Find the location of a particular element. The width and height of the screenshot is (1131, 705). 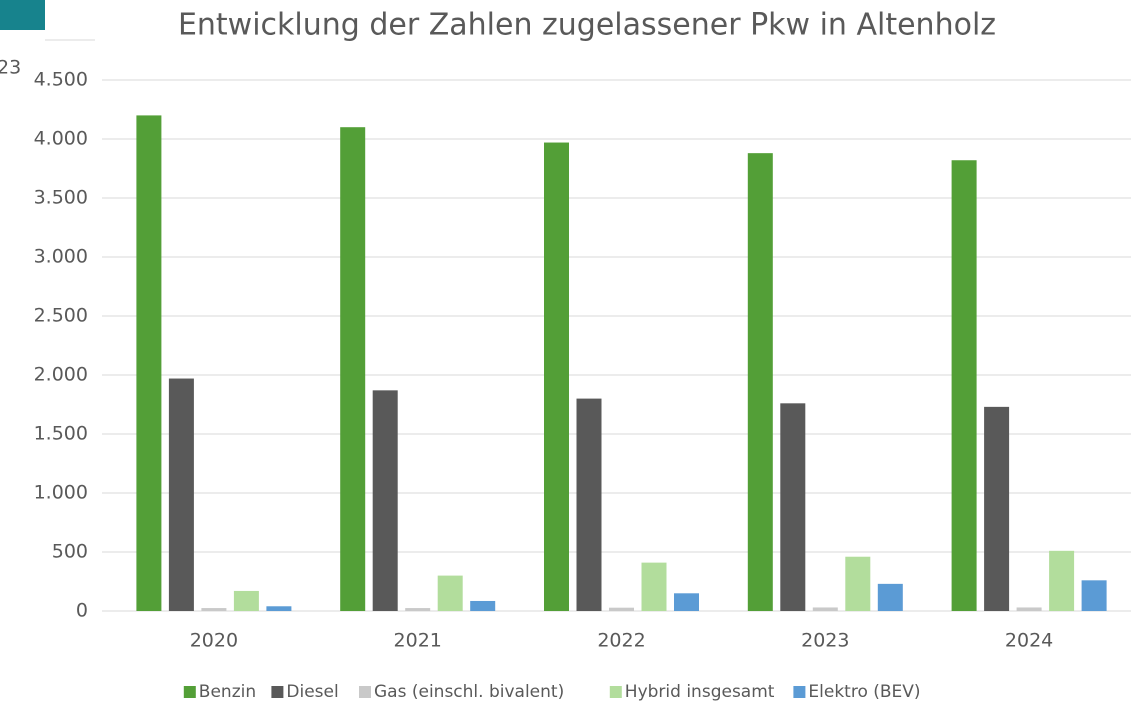

x-tick-label: 2021 is located at coordinates (418, 641).